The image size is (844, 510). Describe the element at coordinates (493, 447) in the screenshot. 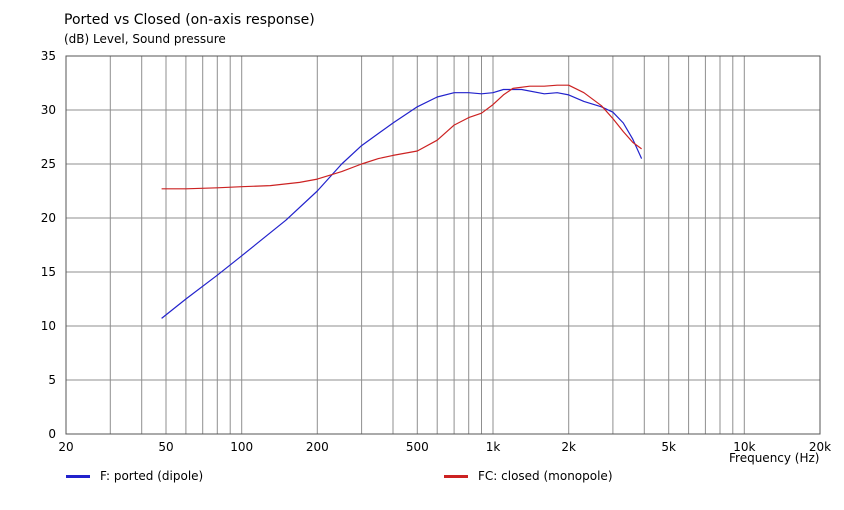

I see `x-tick-label: 1k` at that location.